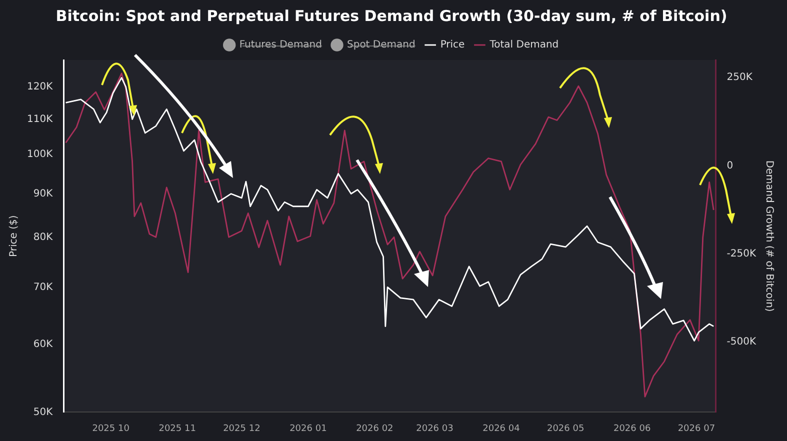  I want to click on y-tick-label: 50K, so click(43, 412).